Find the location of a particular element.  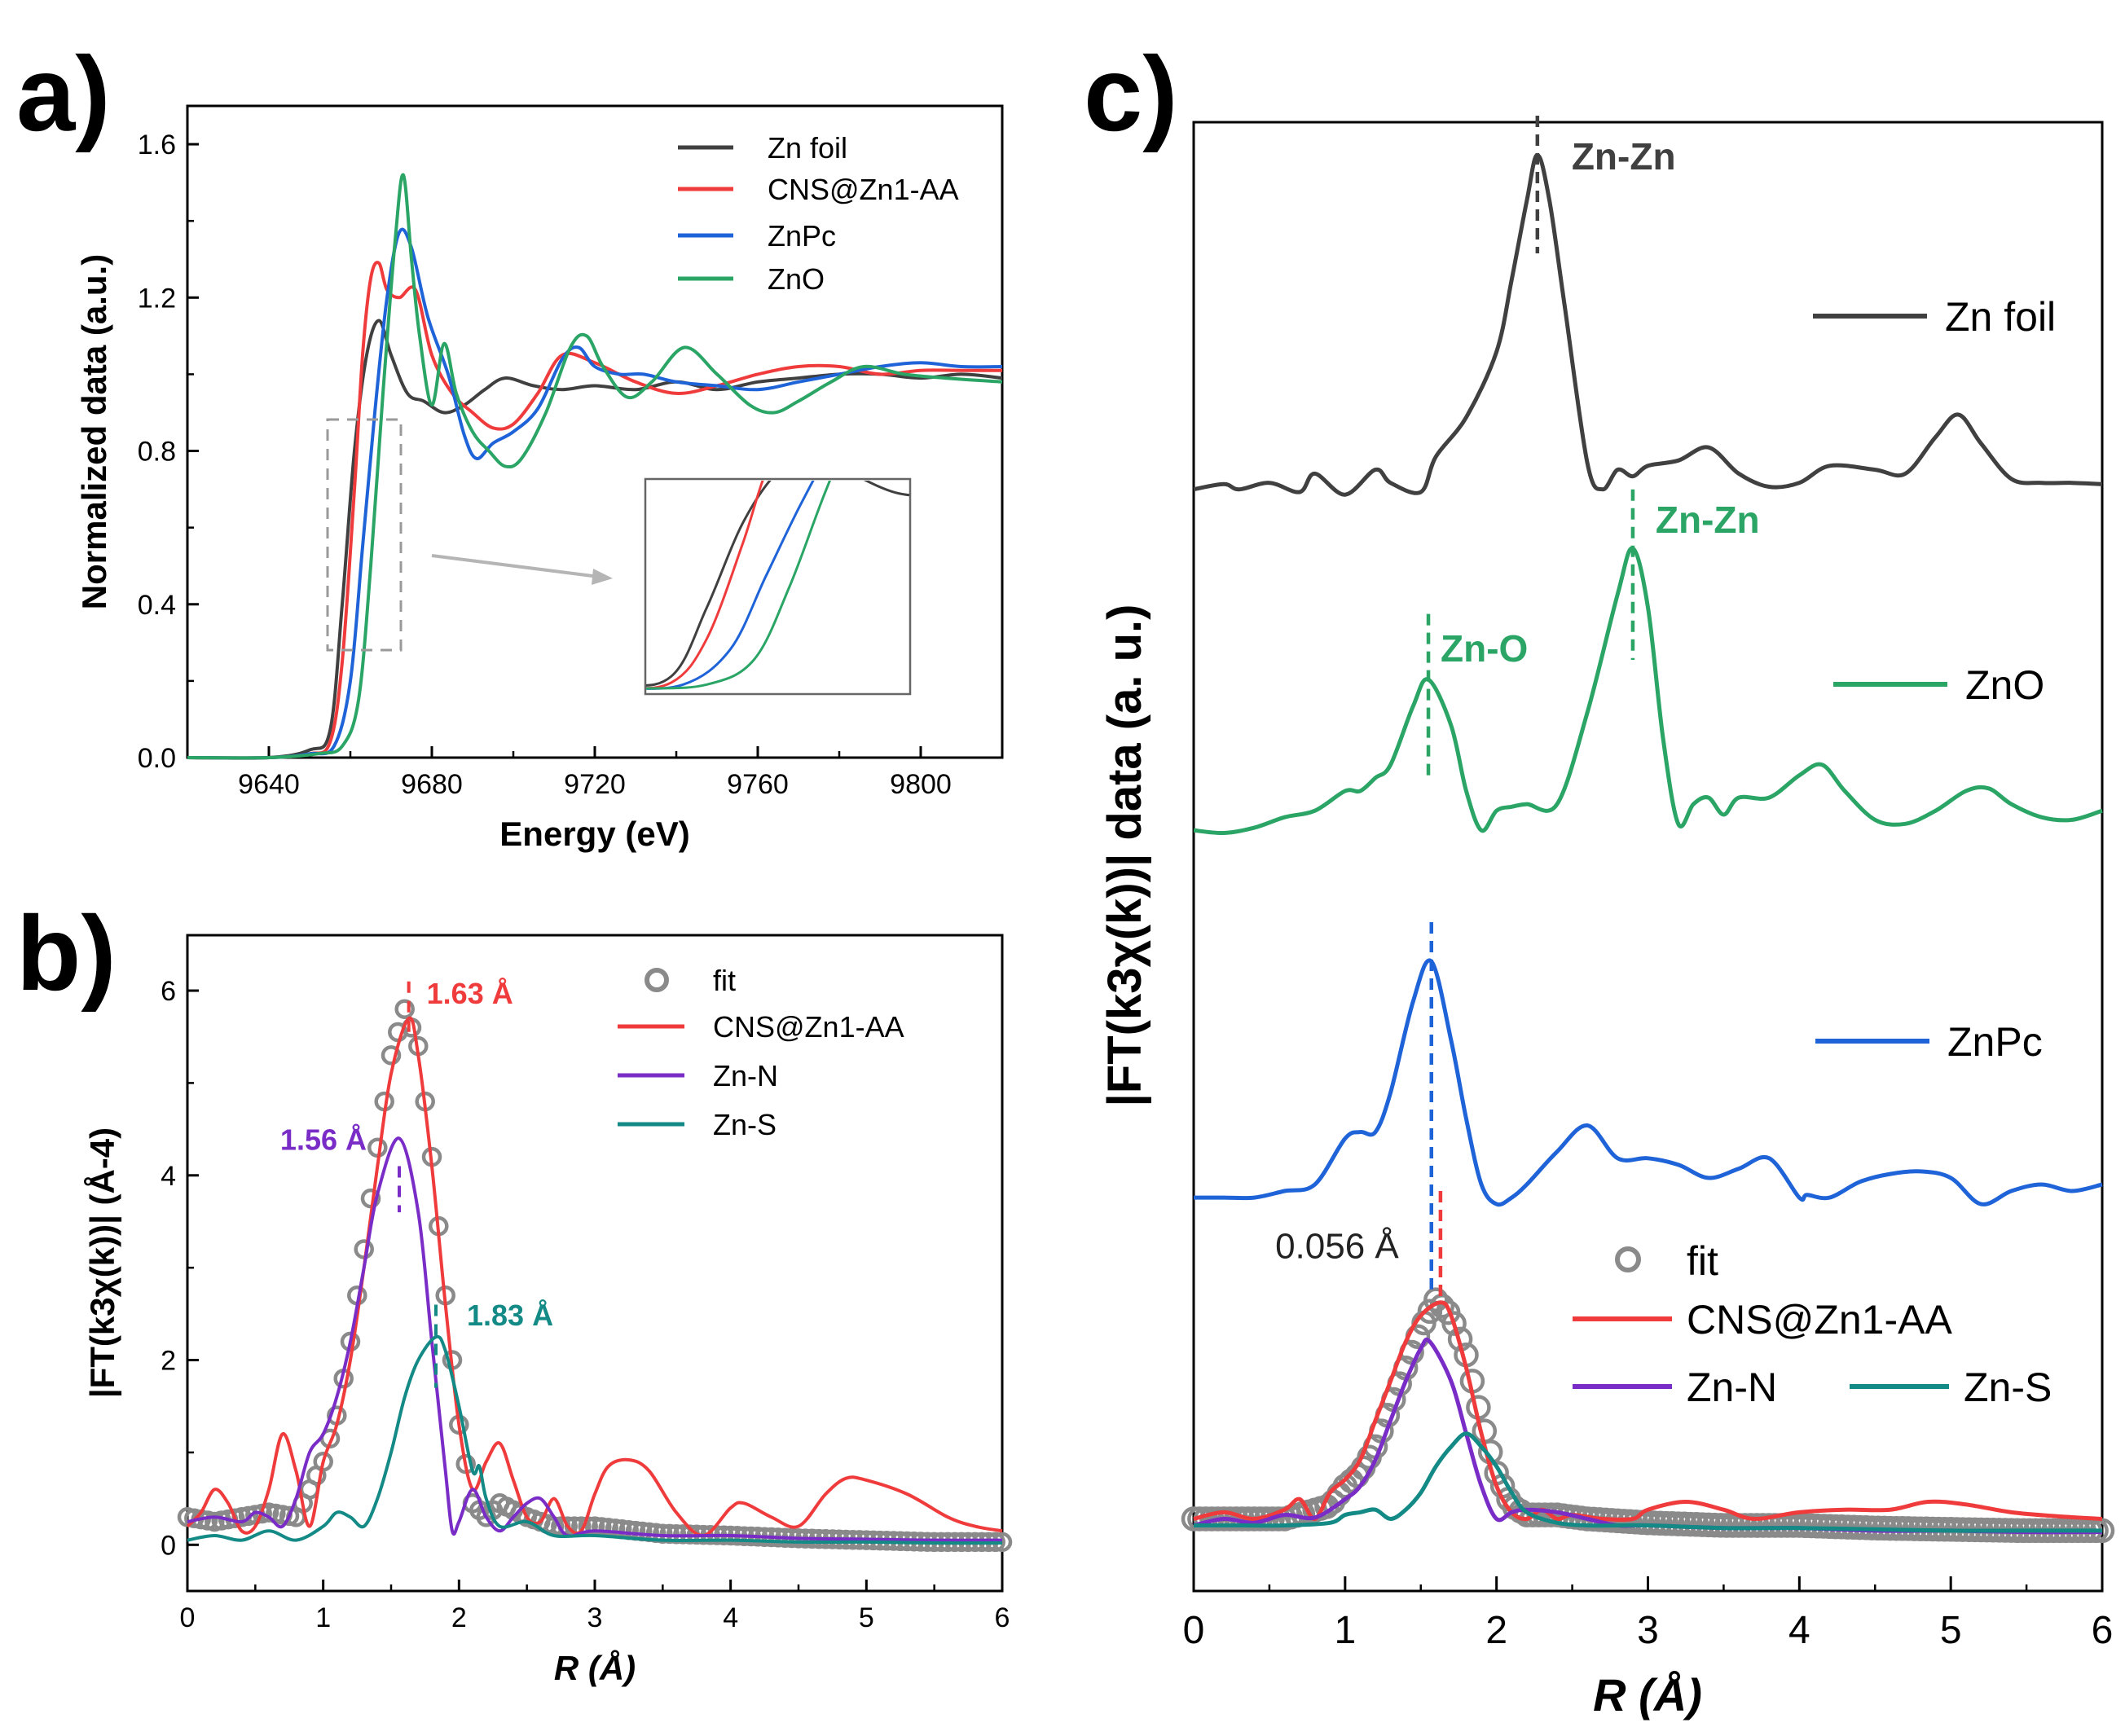

series-b-zn_s is located at coordinates (595, 1439).